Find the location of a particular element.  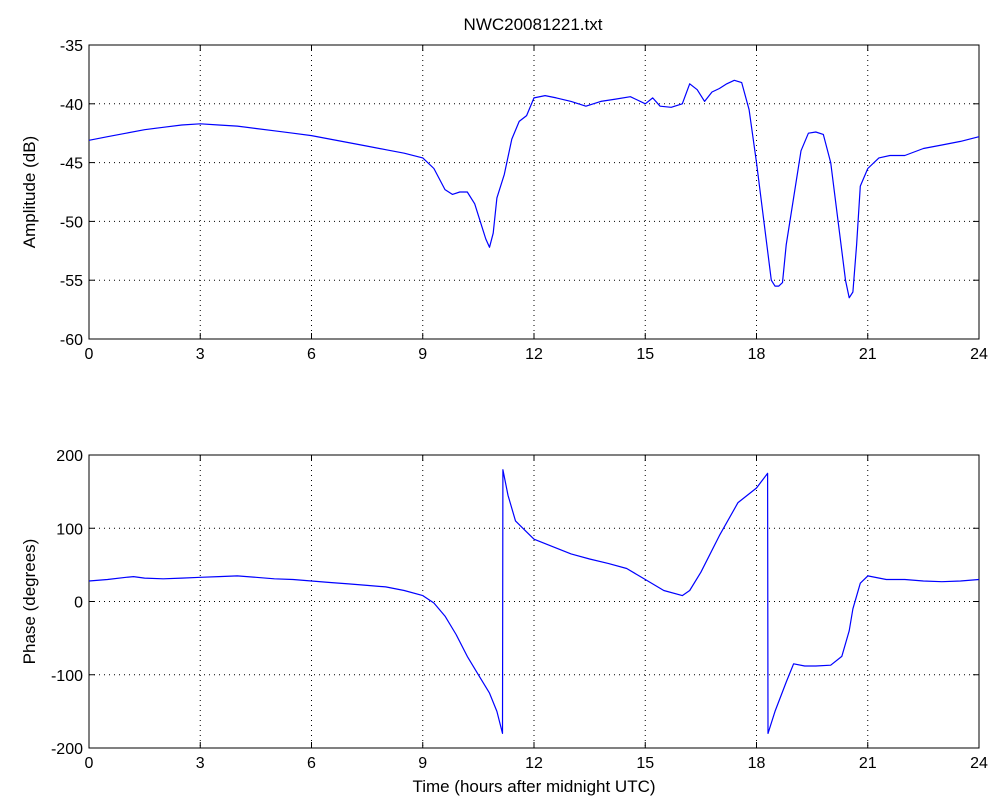

phase-x-tick-label: 6 is located at coordinates (311, 763).